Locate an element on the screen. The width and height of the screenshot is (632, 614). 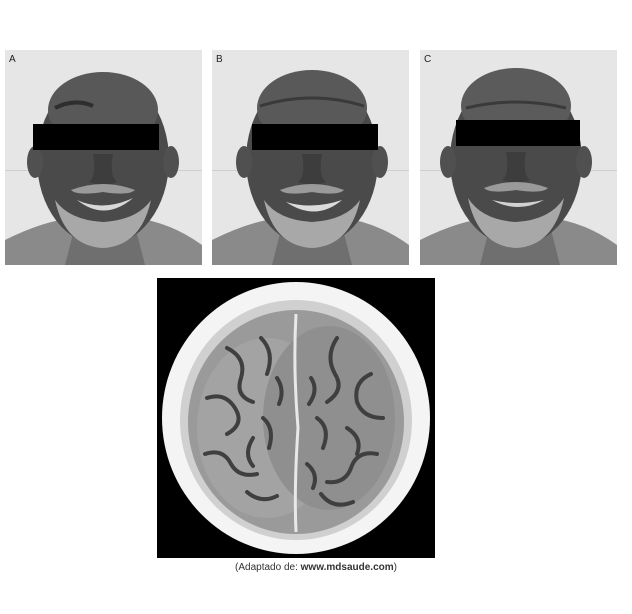
caption-open-paren: ( is located at coordinates (237, 567).